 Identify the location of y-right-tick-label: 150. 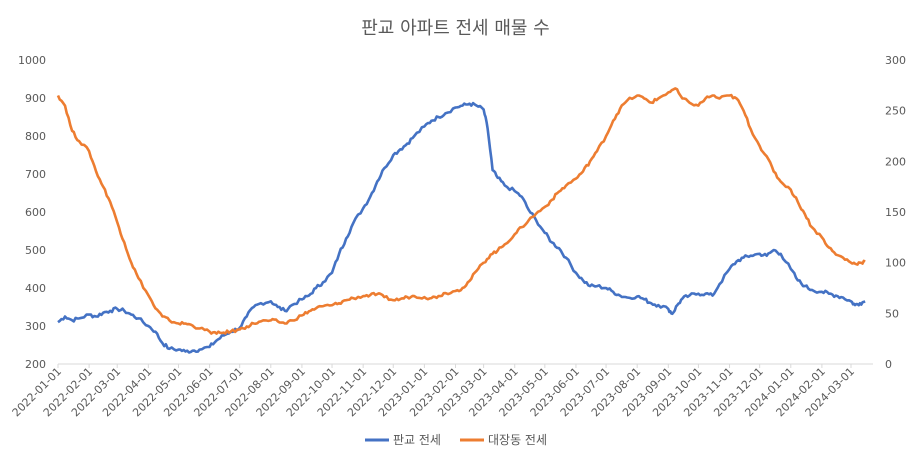
(895, 212).